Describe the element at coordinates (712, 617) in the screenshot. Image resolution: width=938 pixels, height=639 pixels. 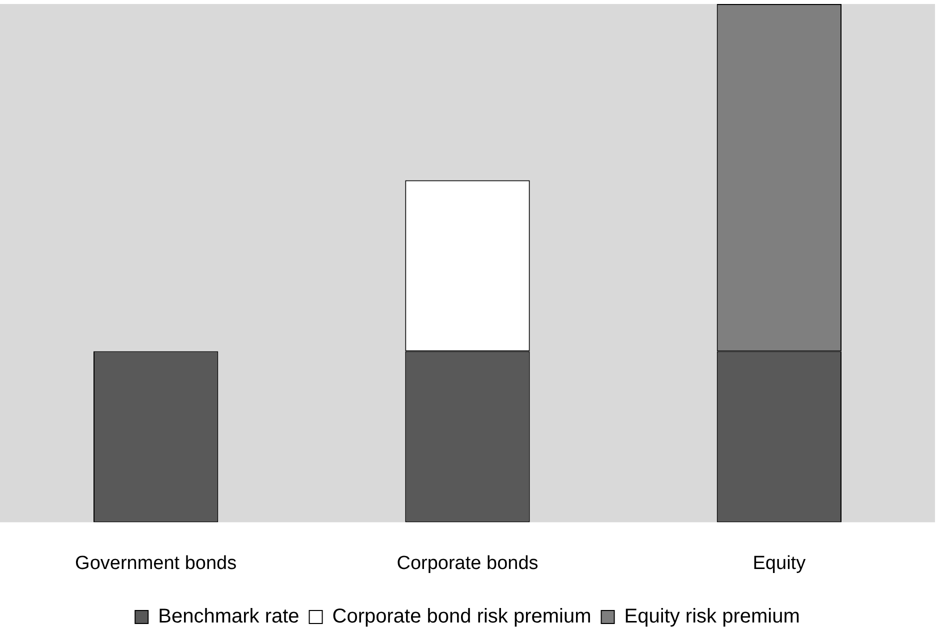
I see `legend-label: Equity risk premium` at that location.